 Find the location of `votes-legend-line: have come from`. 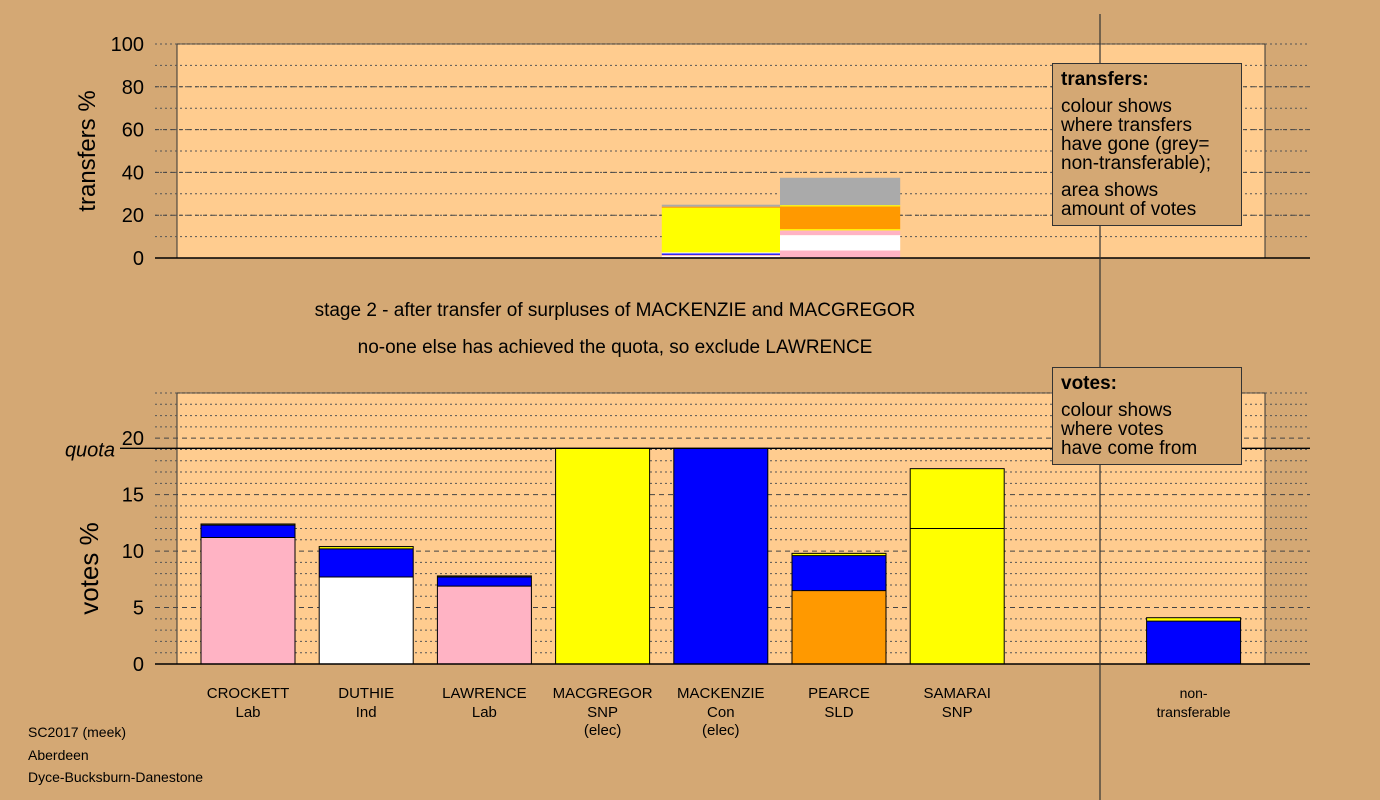

votes-legend-line: have come from is located at coordinates (1129, 448).